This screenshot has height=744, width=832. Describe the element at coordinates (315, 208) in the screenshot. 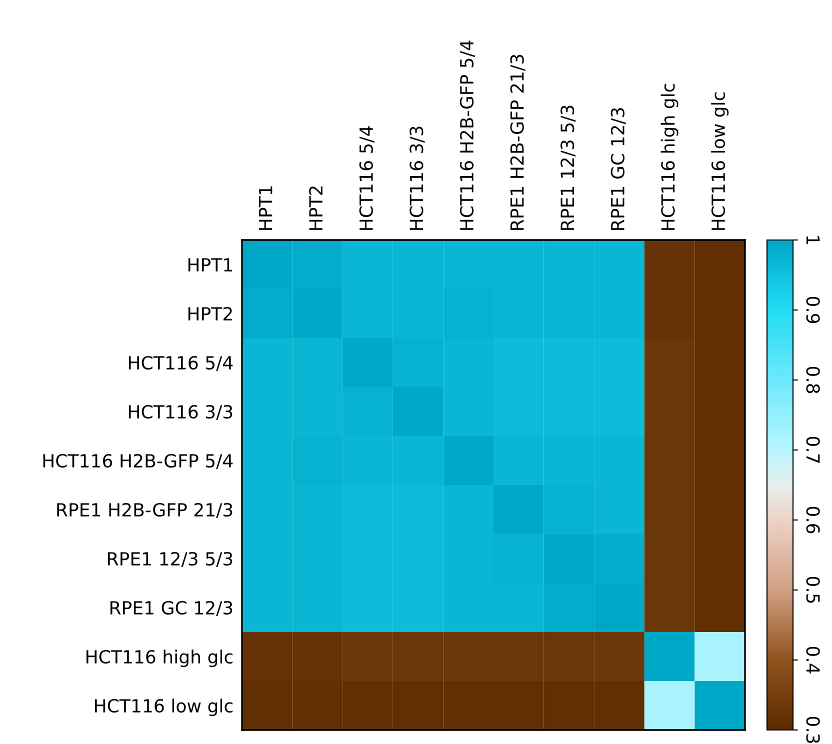

I see `x-tick-label: HPT2` at that location.